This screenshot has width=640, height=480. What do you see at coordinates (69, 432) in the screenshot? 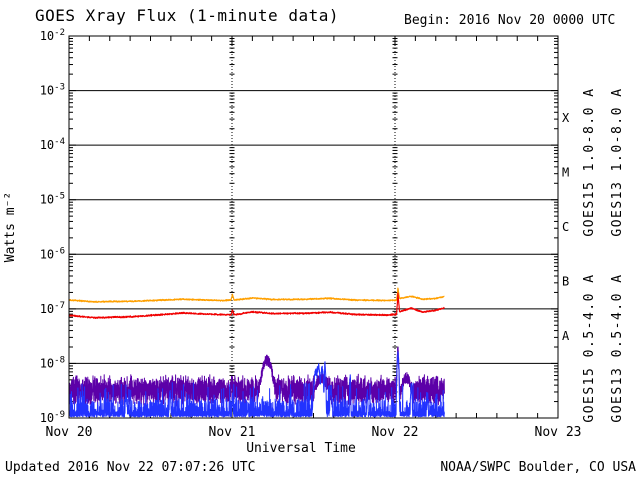
I see `x-tick-label: Nov 20` at bounding box center [69, 432].